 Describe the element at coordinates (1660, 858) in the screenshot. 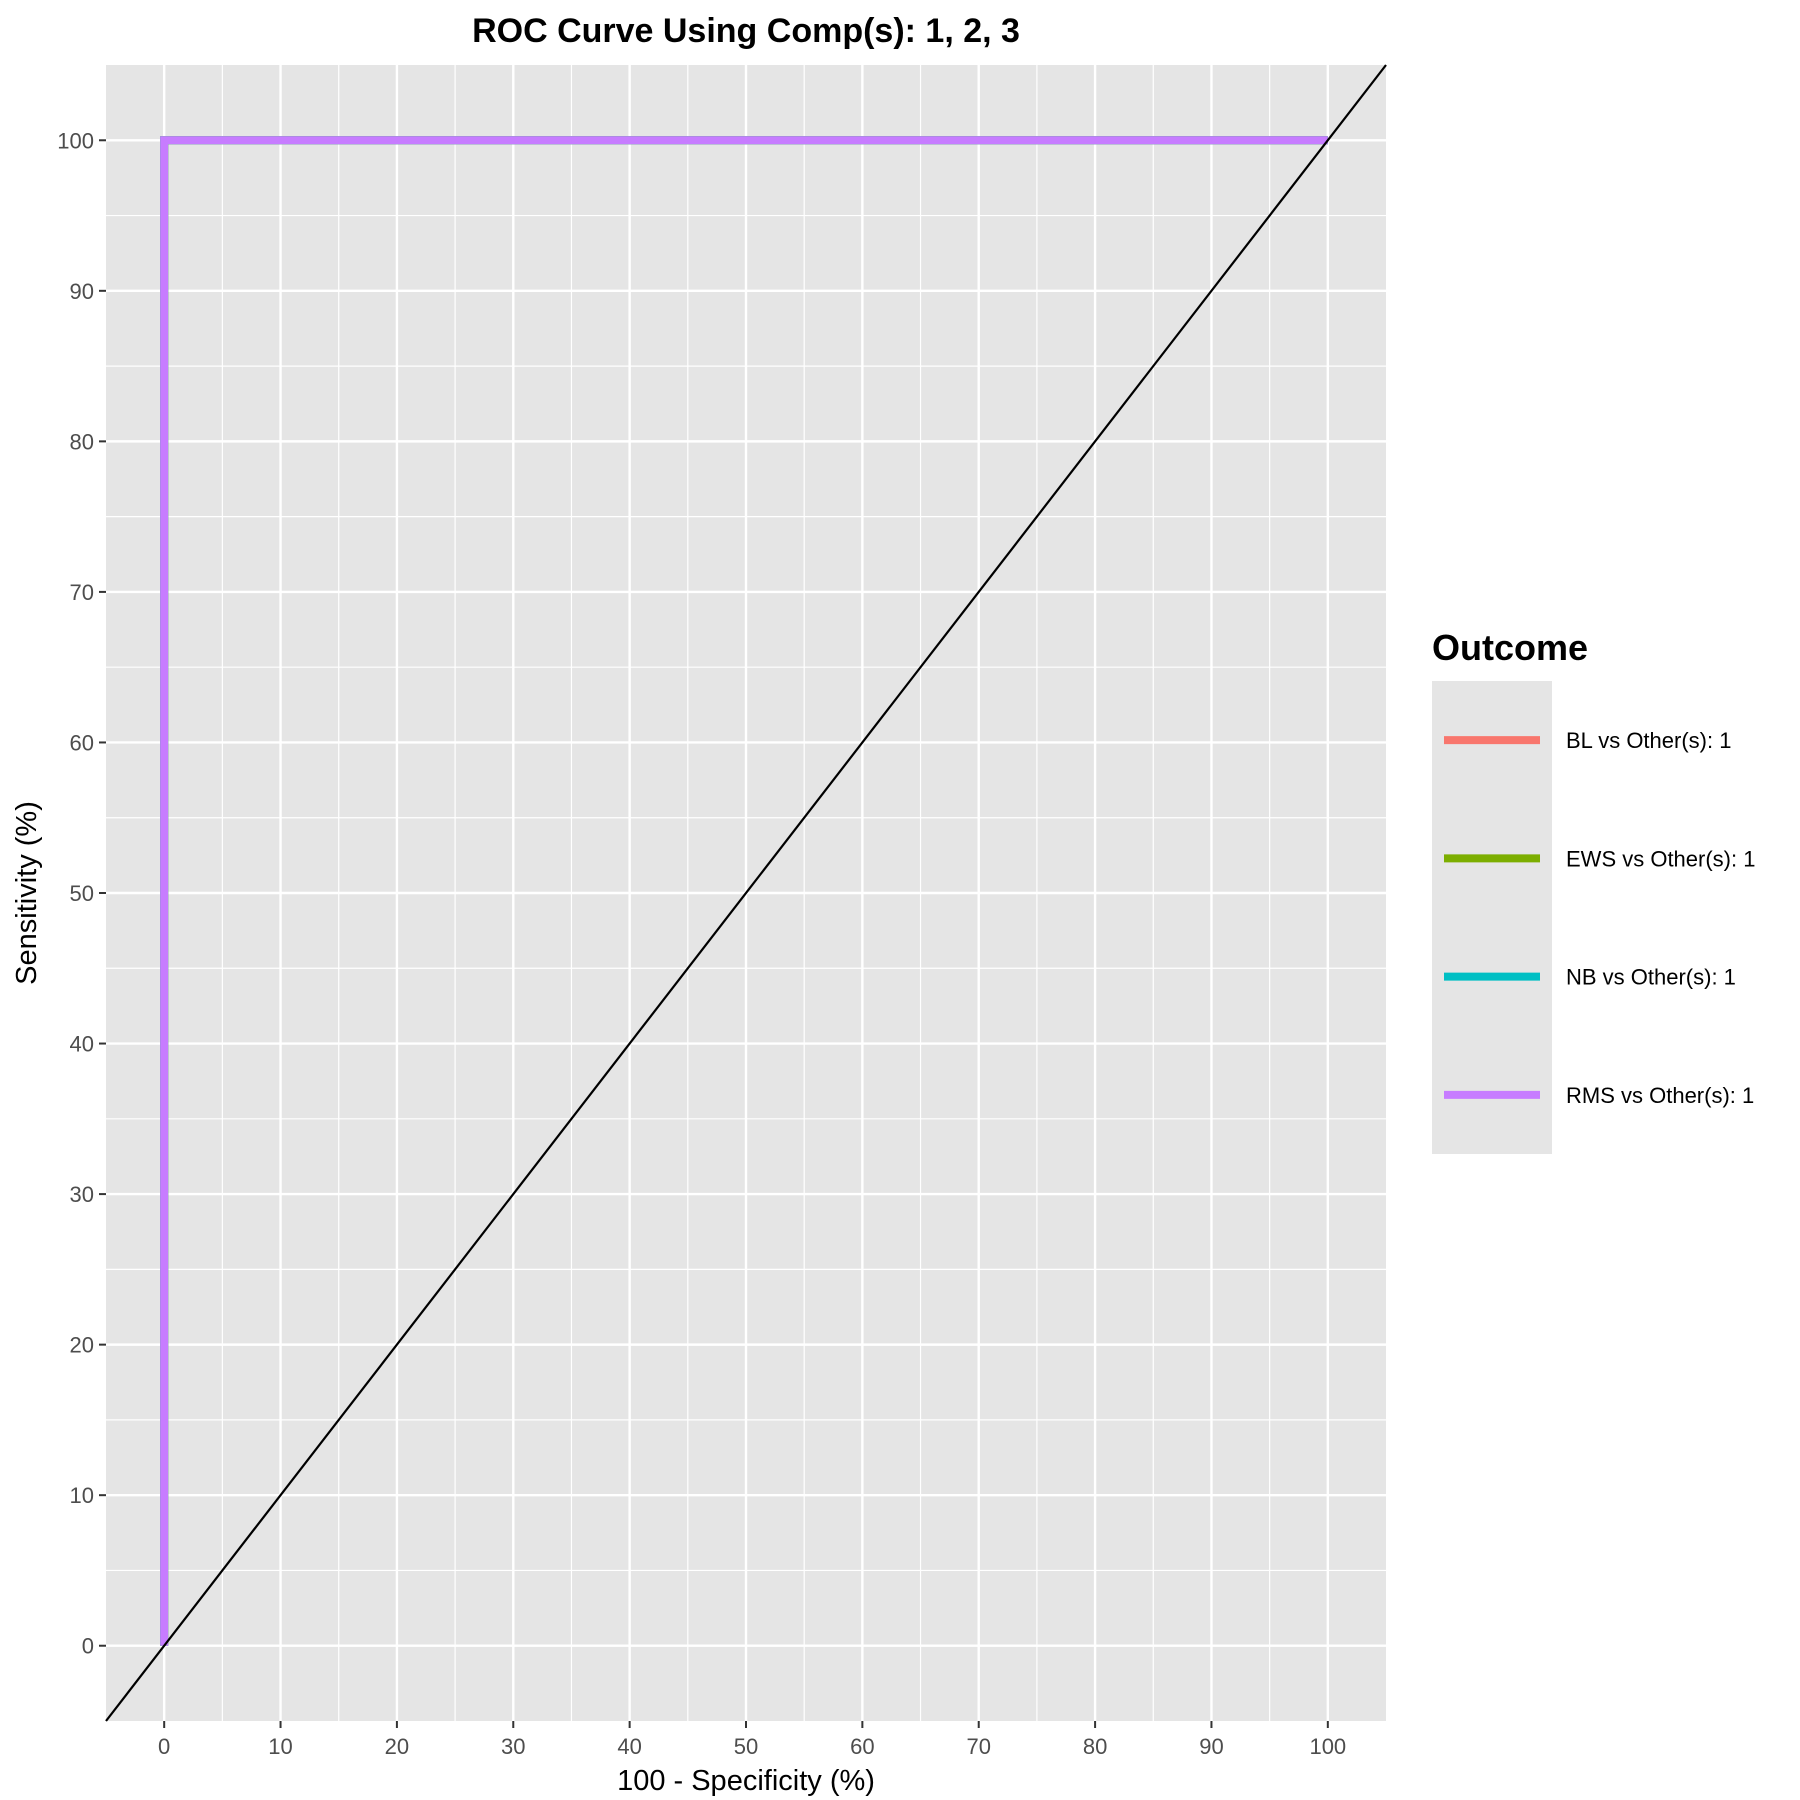

I see `legend-label-1: EWS vs Other(s): 1` at that location.